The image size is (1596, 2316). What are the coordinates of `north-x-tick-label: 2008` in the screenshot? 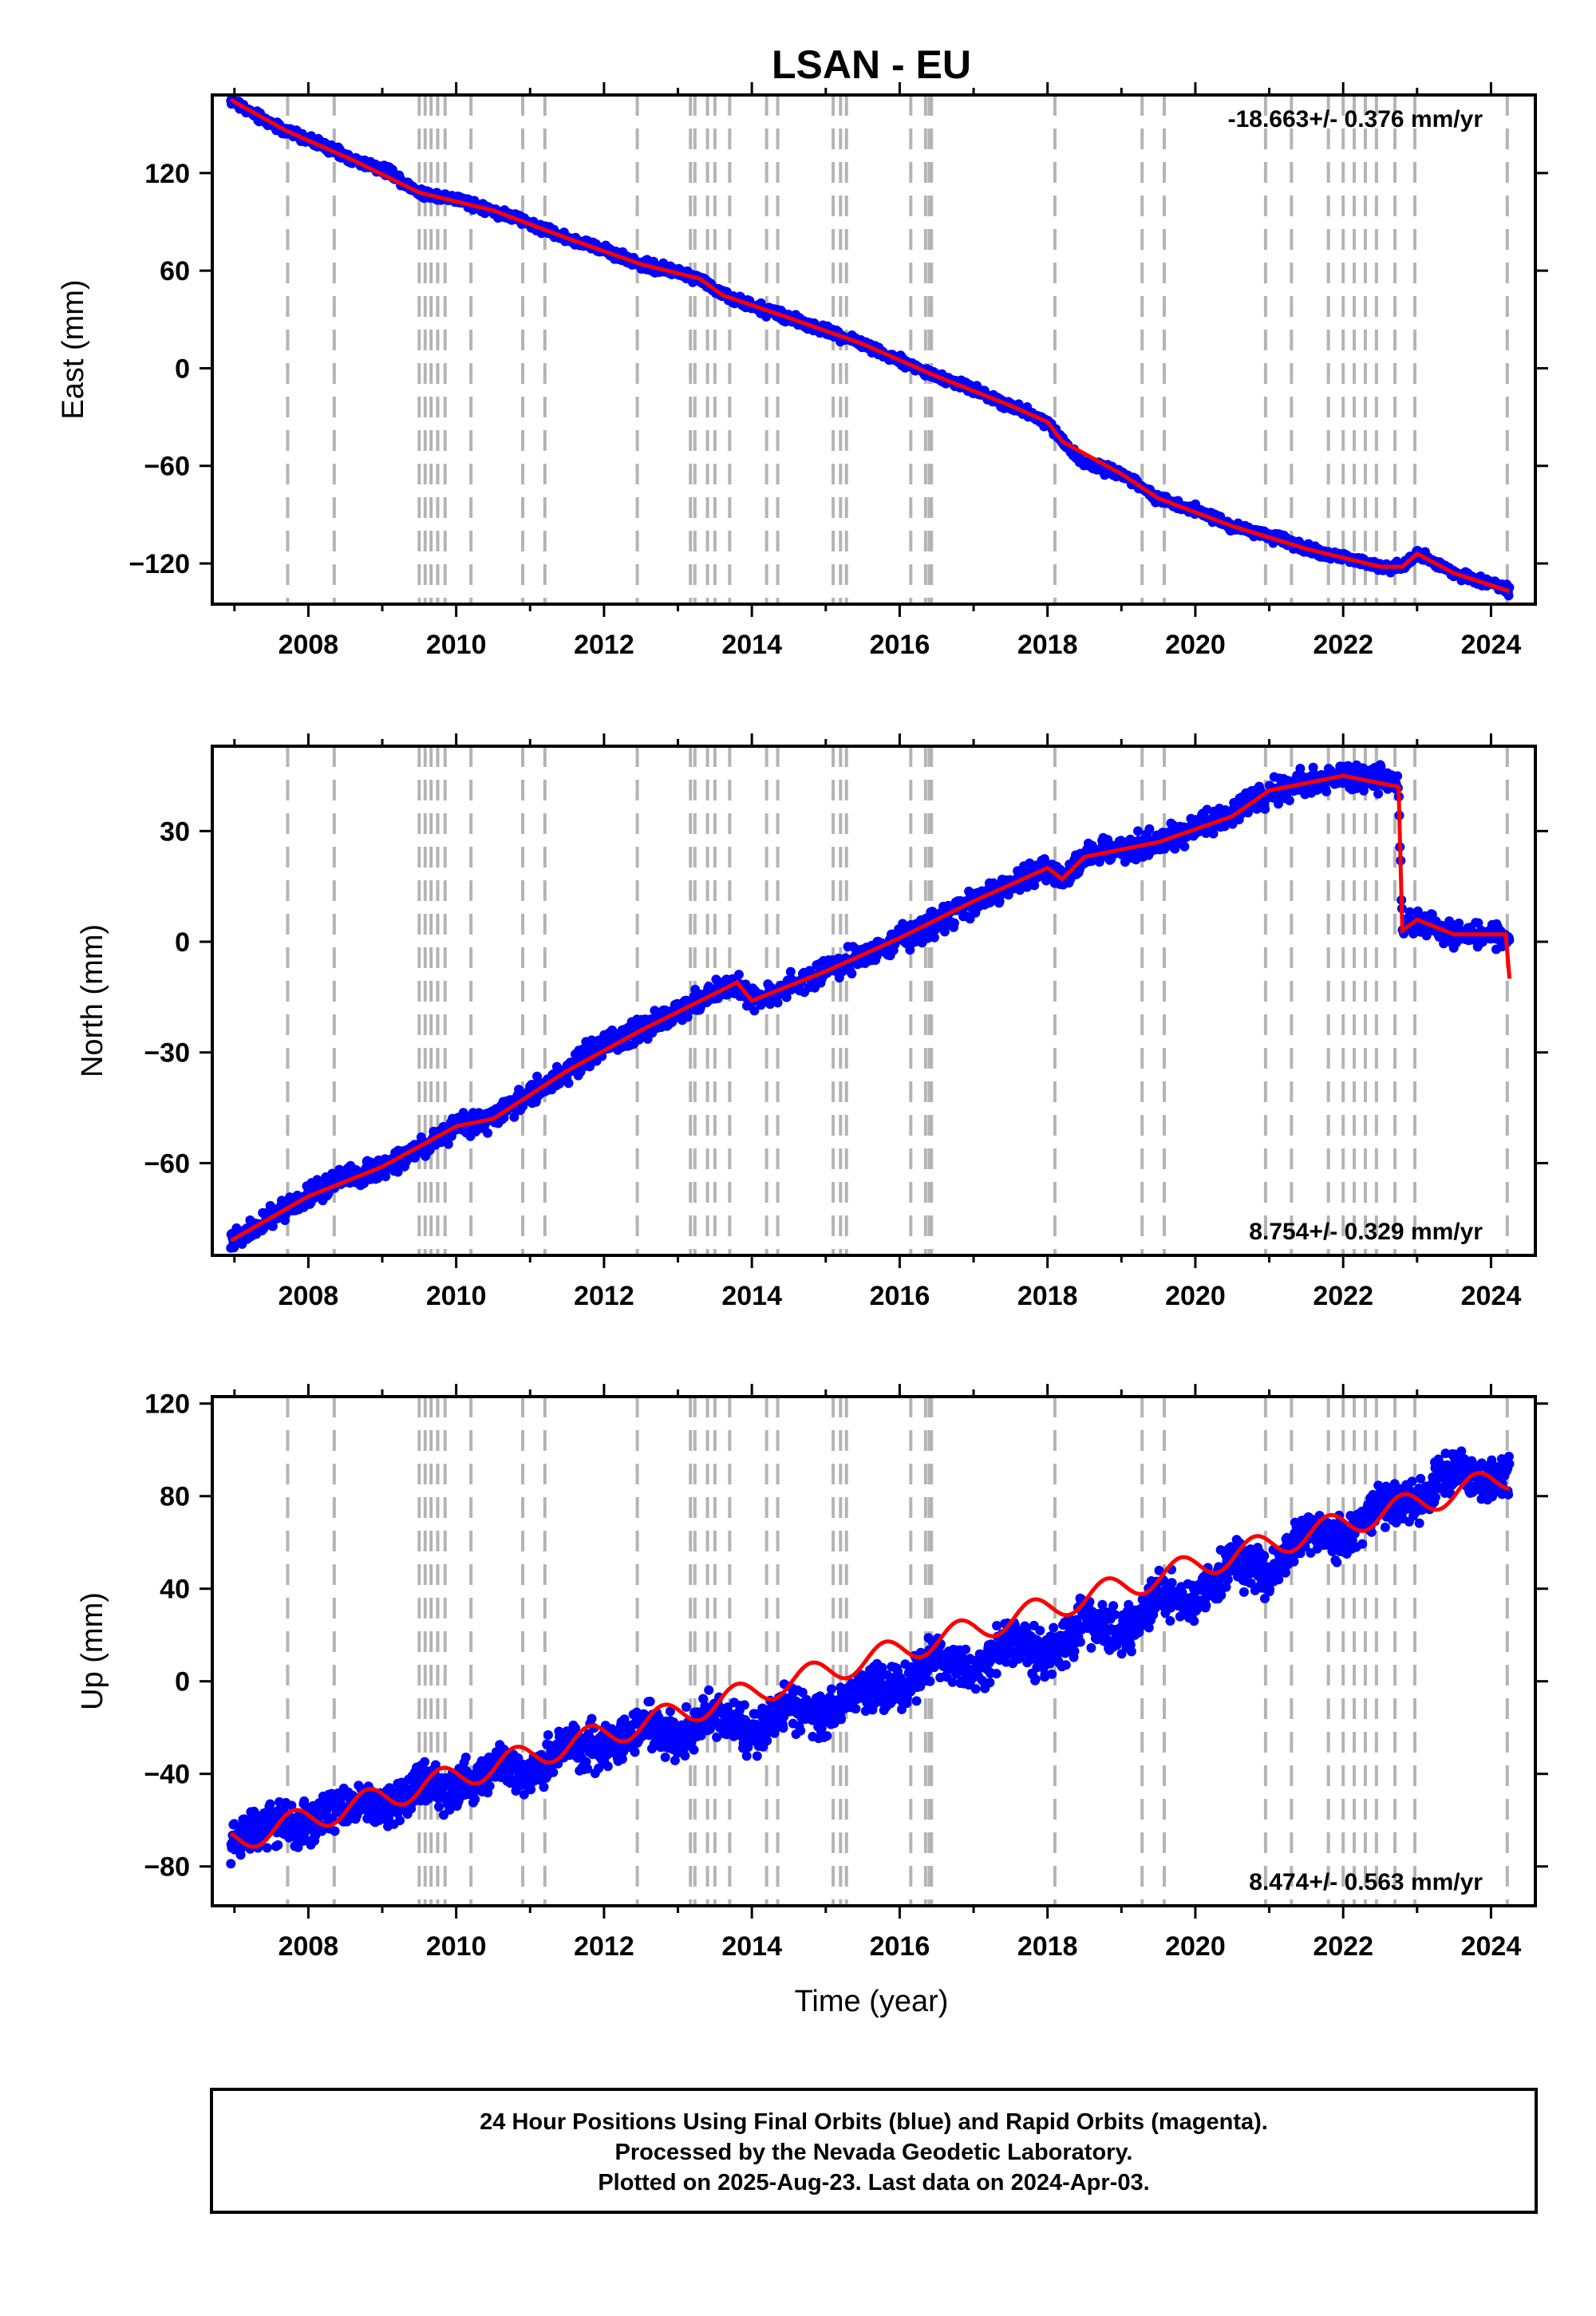 It's located at (309, 1296).